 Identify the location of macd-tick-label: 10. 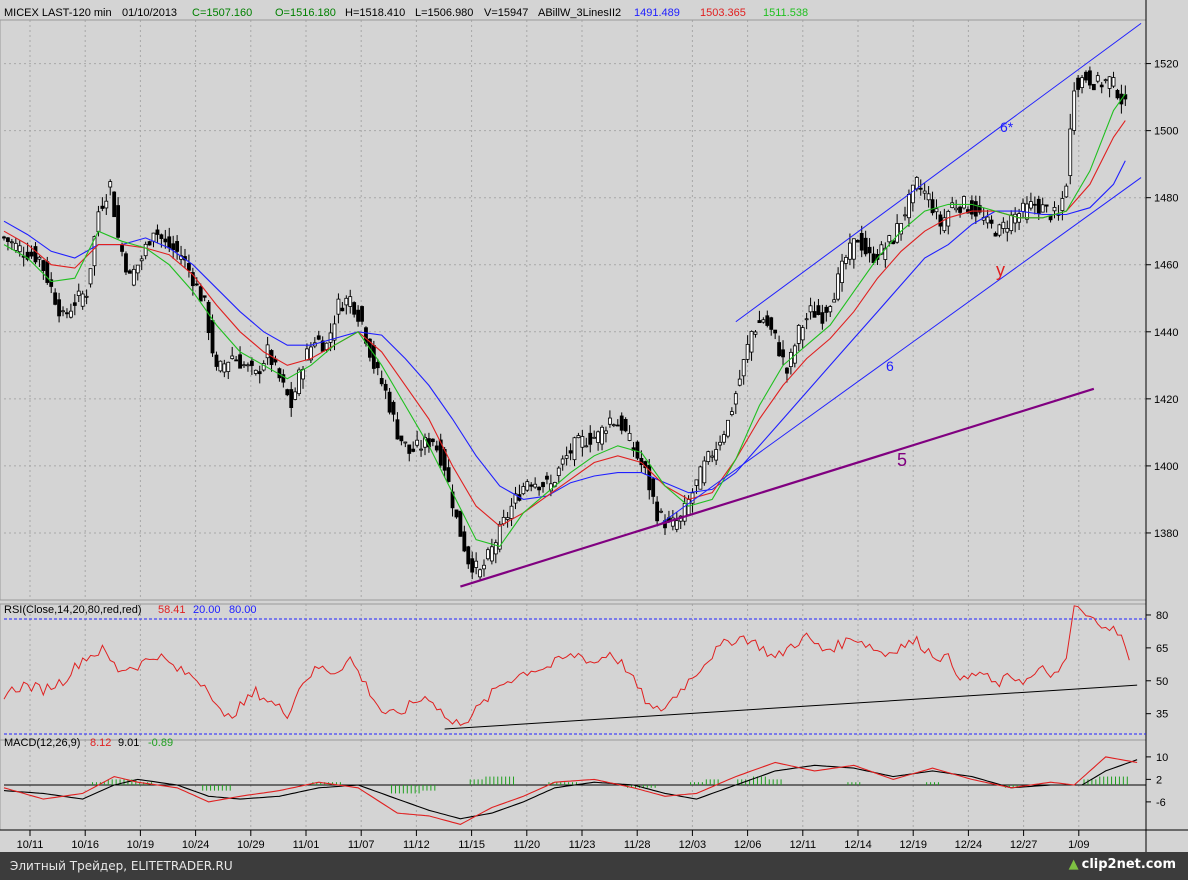
(1162, 758).